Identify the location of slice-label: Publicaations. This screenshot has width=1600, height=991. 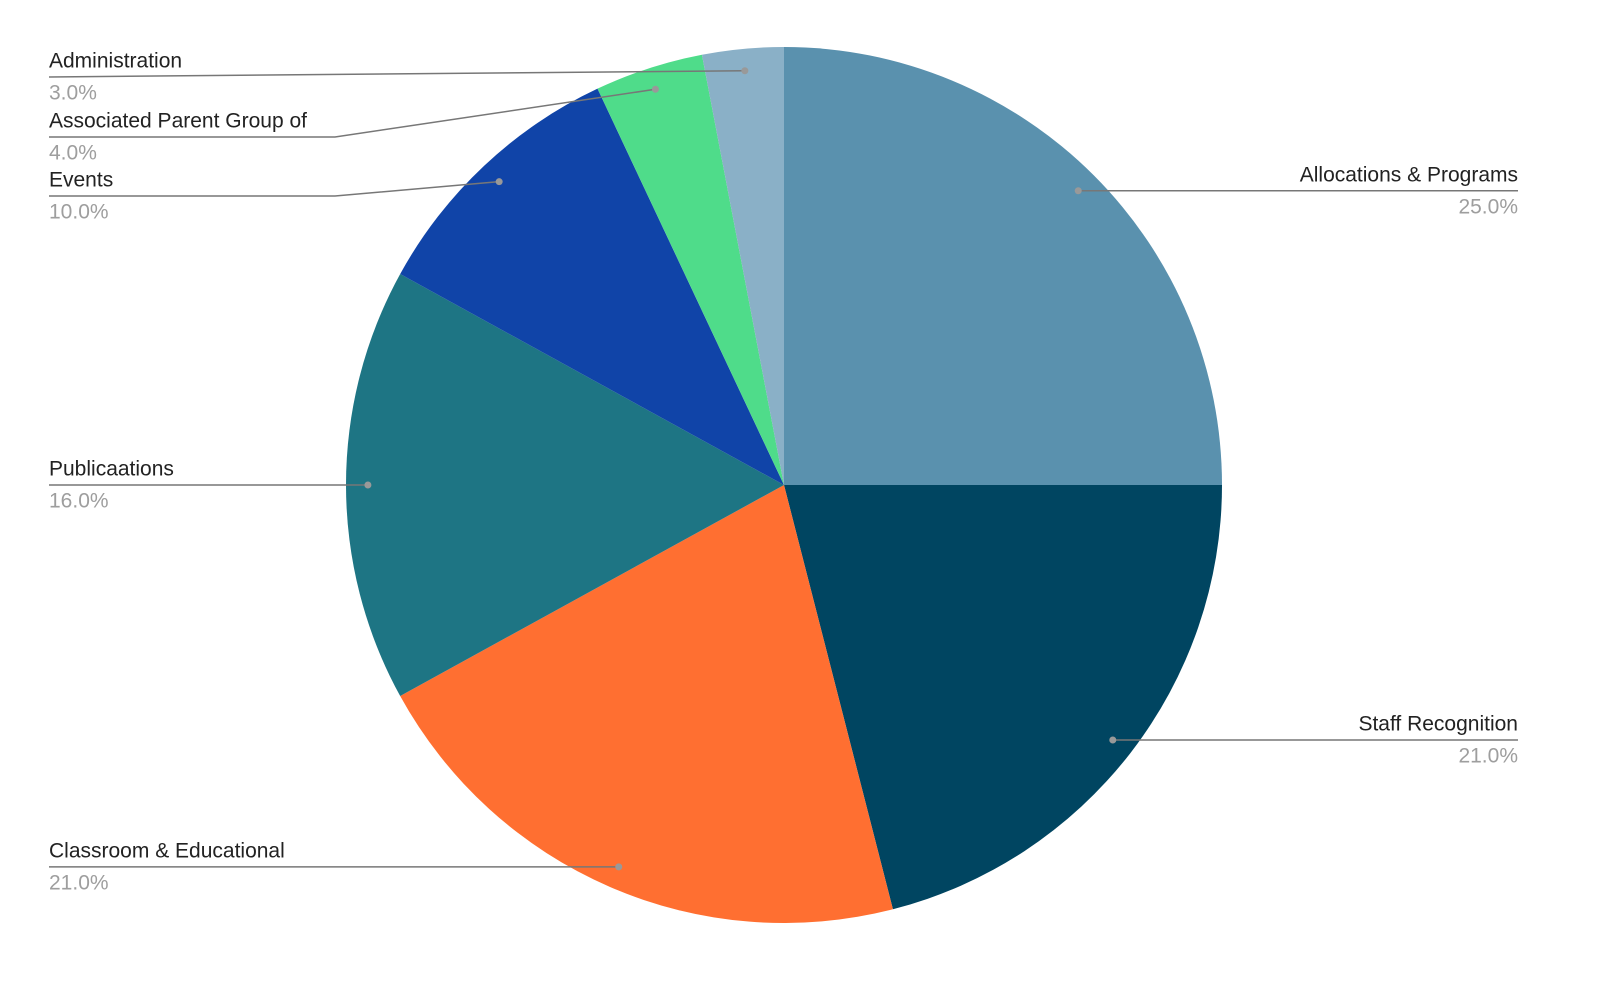
(111, 469).